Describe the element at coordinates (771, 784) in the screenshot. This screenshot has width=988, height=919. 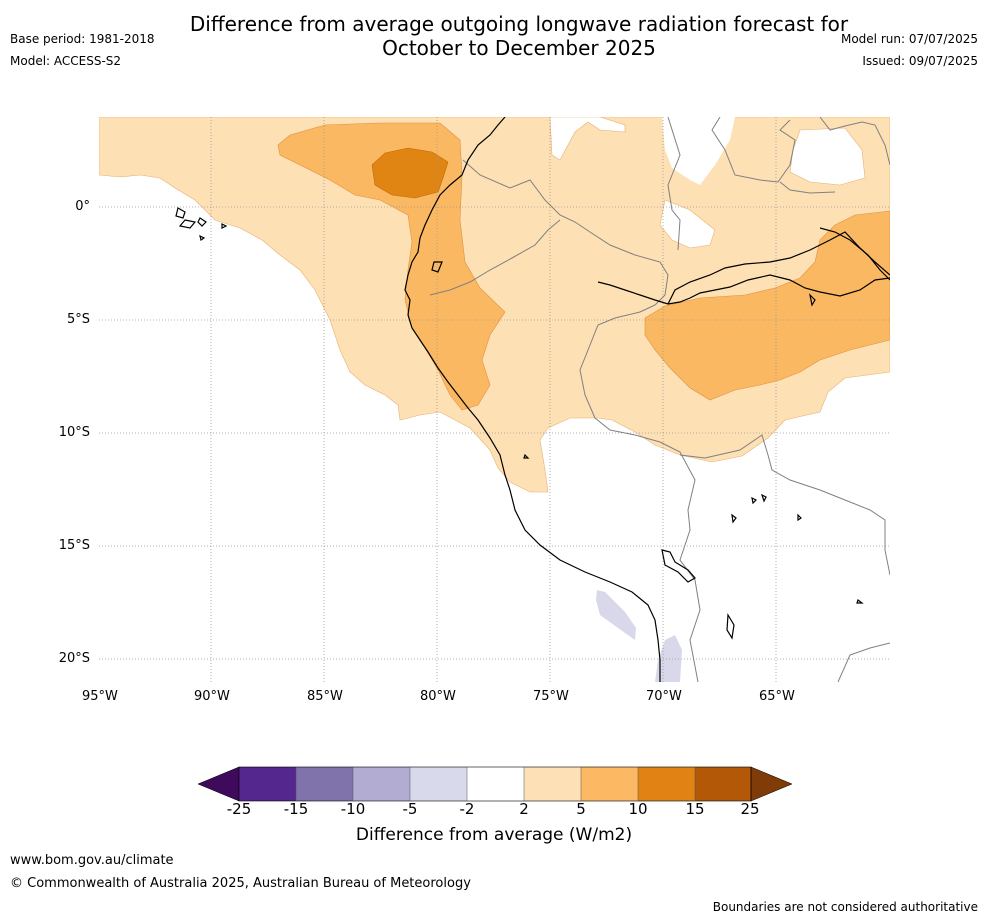
I see `colorbar-swatch-over` at that location.